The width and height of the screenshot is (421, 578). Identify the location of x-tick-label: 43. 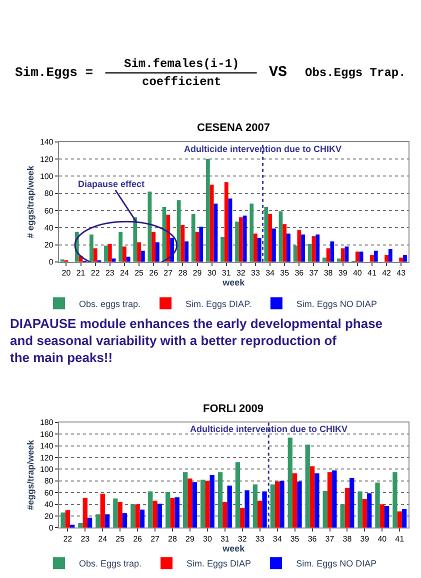
(401, 273).